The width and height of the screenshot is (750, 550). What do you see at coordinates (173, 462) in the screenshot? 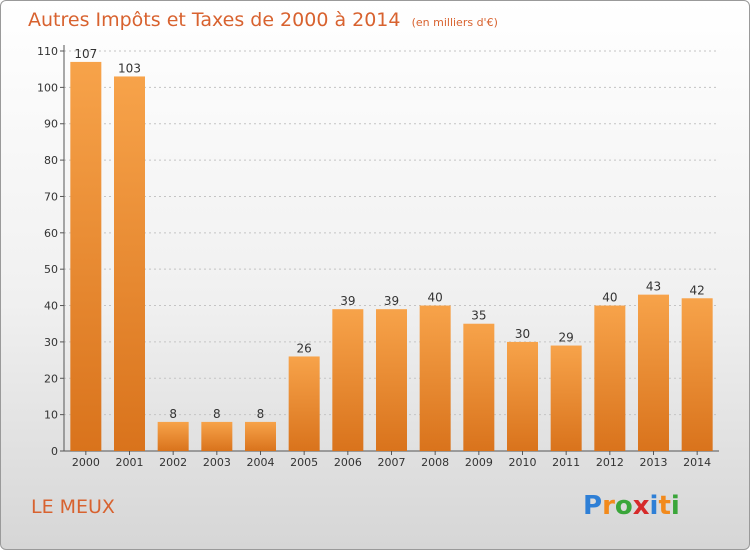
I see `x-tick-label: 2002` at bounding box center [173, 462].